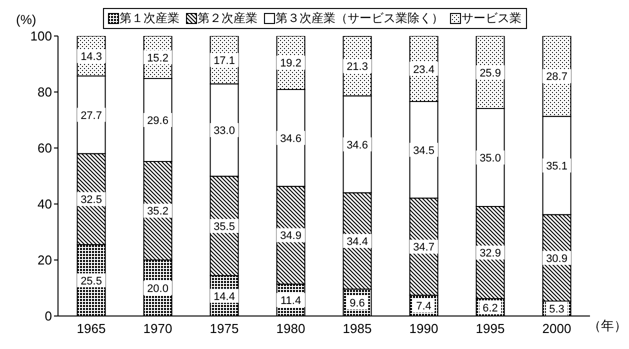  Describe the element at coordinates (45, 260) in the screenshot. I see `y-tick-label: 20` at that location.